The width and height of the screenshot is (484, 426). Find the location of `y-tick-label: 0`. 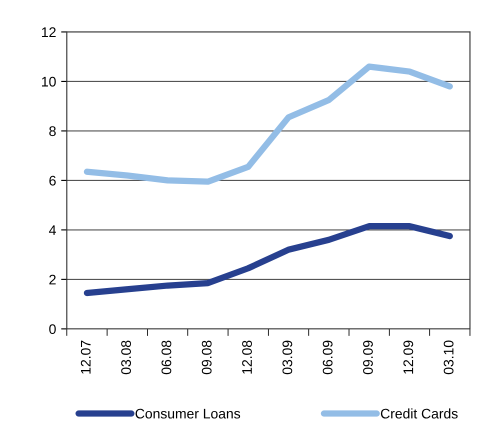

y-tick-label: 0 is located at coordinates (52, 329).